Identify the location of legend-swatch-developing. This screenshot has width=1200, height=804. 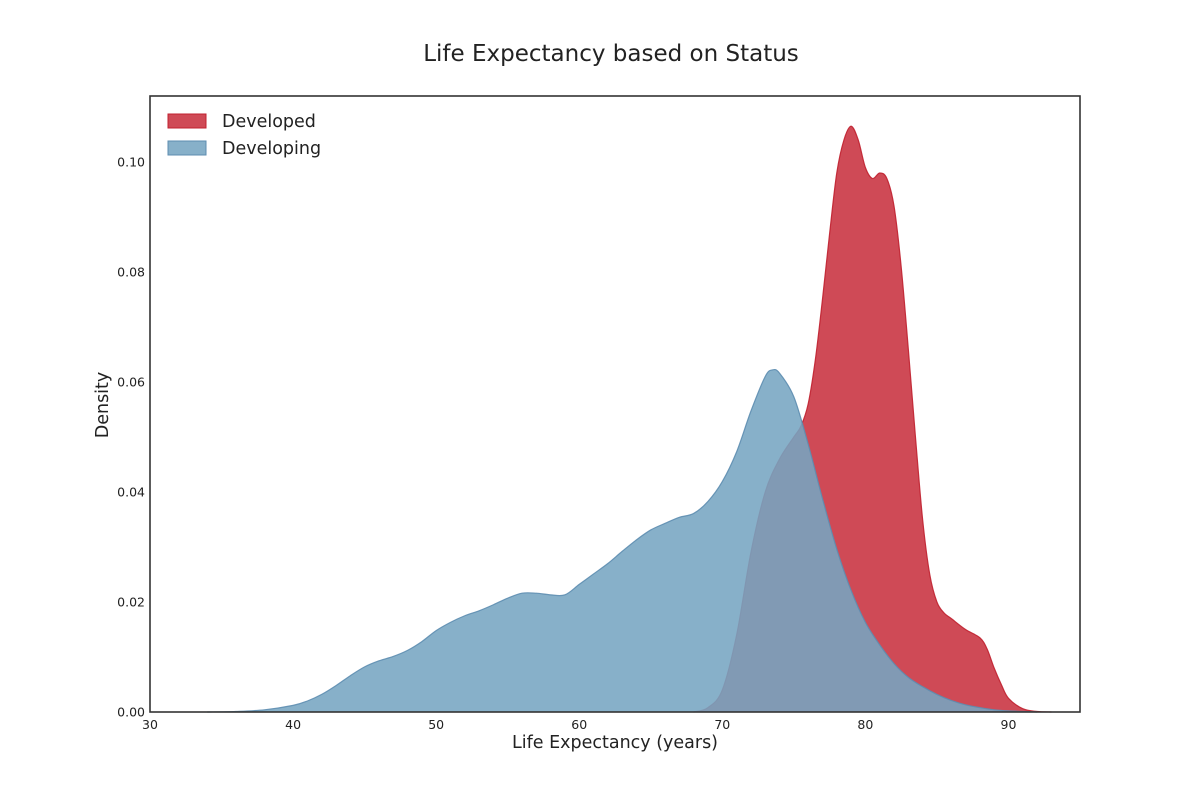
(187, 148).